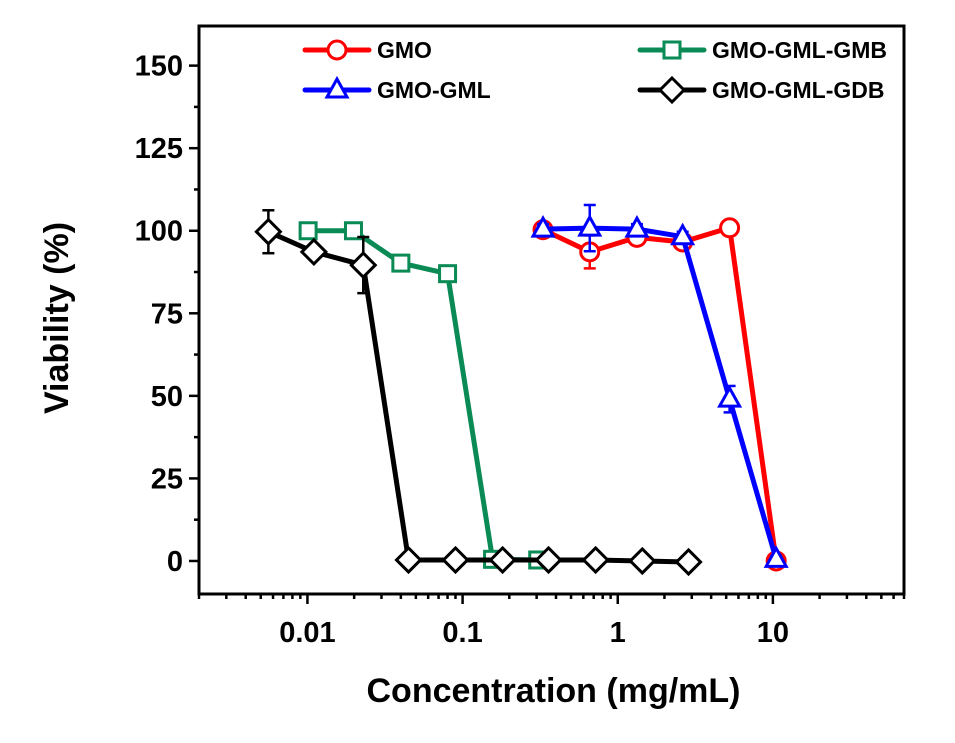 Image resolution: width=955 pixels, height=743 pixels. What do you see at coordinates (159, 67) in the screenshot?
I see `y-tick-label: 150` at bounding box center [159, 67].